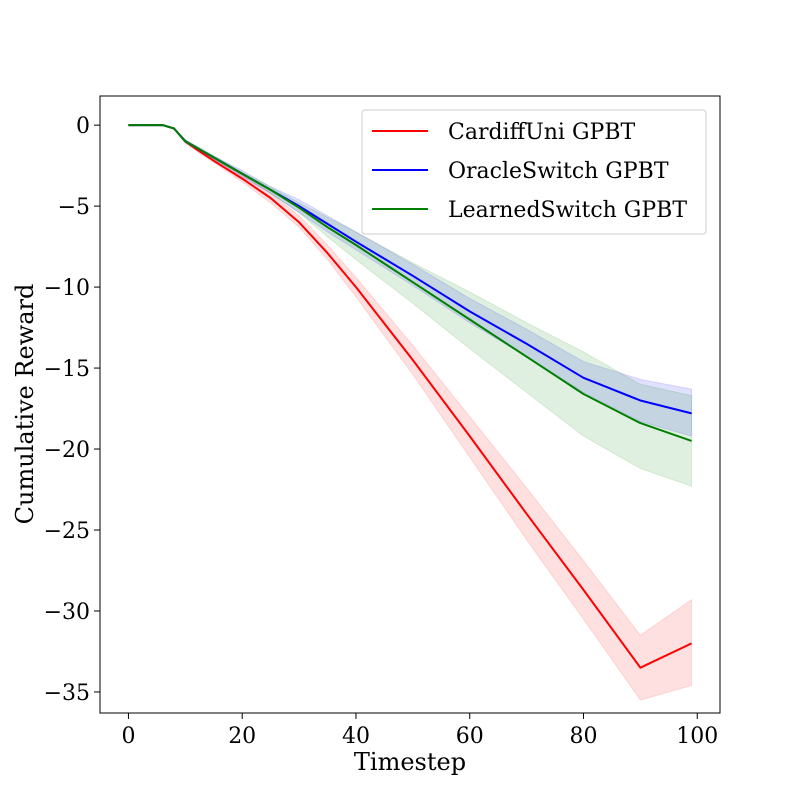  What do you see at coordinates (67, 288) in the screenshot?
I see `y-tick-label: −10` at bounding box center [67, 288].